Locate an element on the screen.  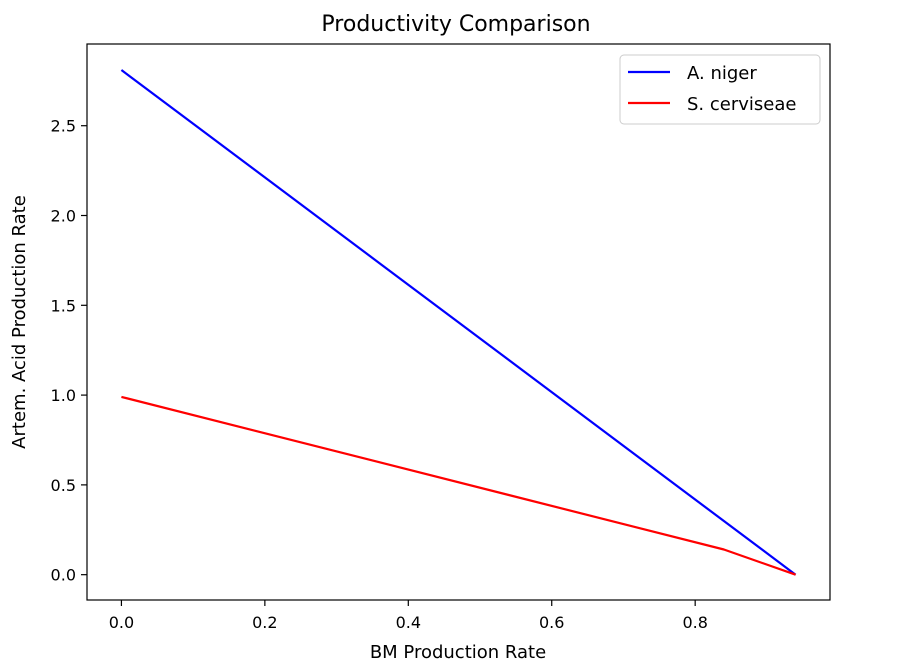
y-axis-ticks: 0.0 0.5 1.0 1.5 2.0 2.5 is located at coordinates (69, 351).